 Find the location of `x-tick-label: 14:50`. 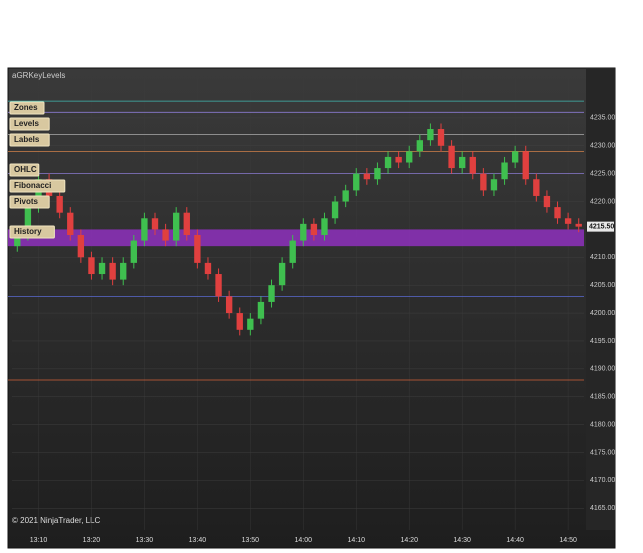

x-tick-label: 14:50 is located at coordinates (568, 540).